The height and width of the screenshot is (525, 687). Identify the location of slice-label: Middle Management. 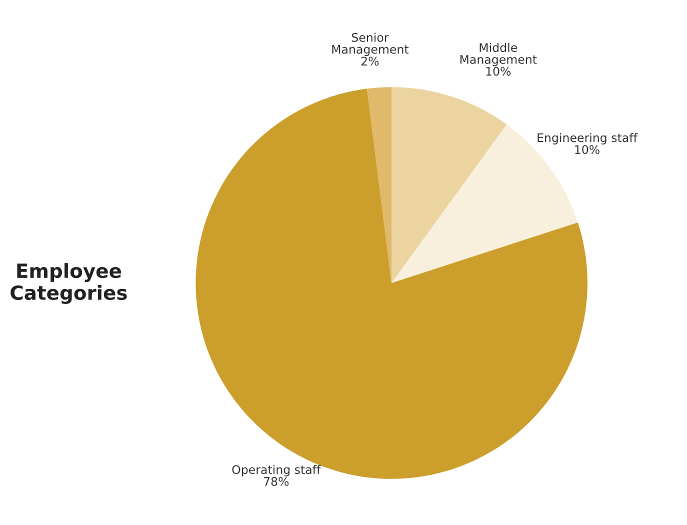
(498, 54).